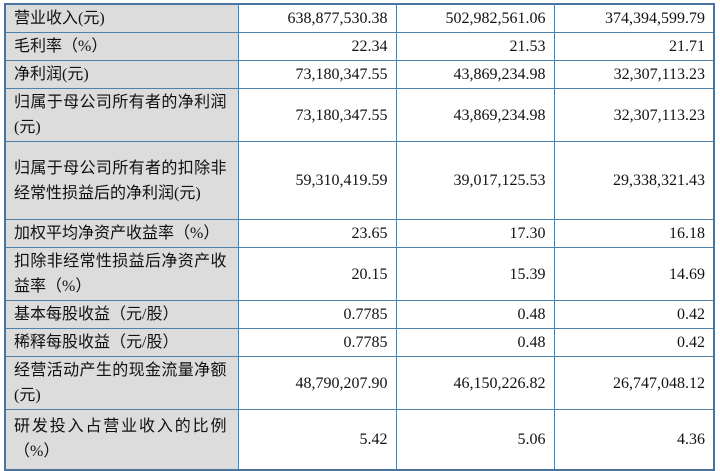 This screenshot has height=471, width=720. What do you see at coordinates (634, 383) in the screenshot?
I see `value-cell: 26,747,048.12` at bounding box center [634, 383].